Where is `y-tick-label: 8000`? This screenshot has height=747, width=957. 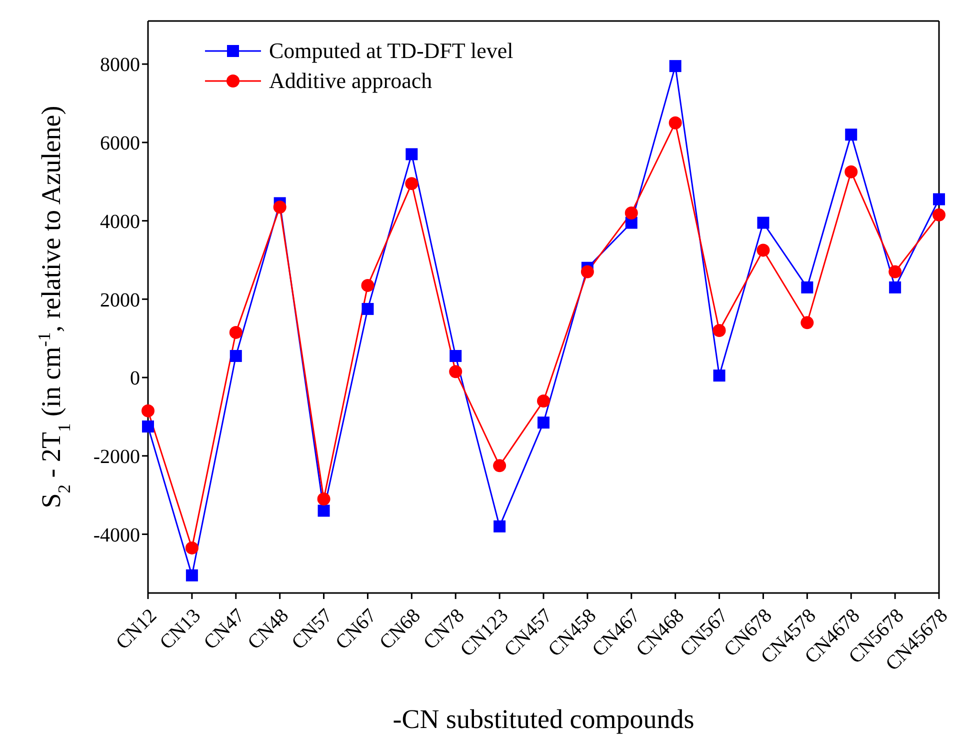 y-tick-label: 8000 is located at coordinates (120, 65).